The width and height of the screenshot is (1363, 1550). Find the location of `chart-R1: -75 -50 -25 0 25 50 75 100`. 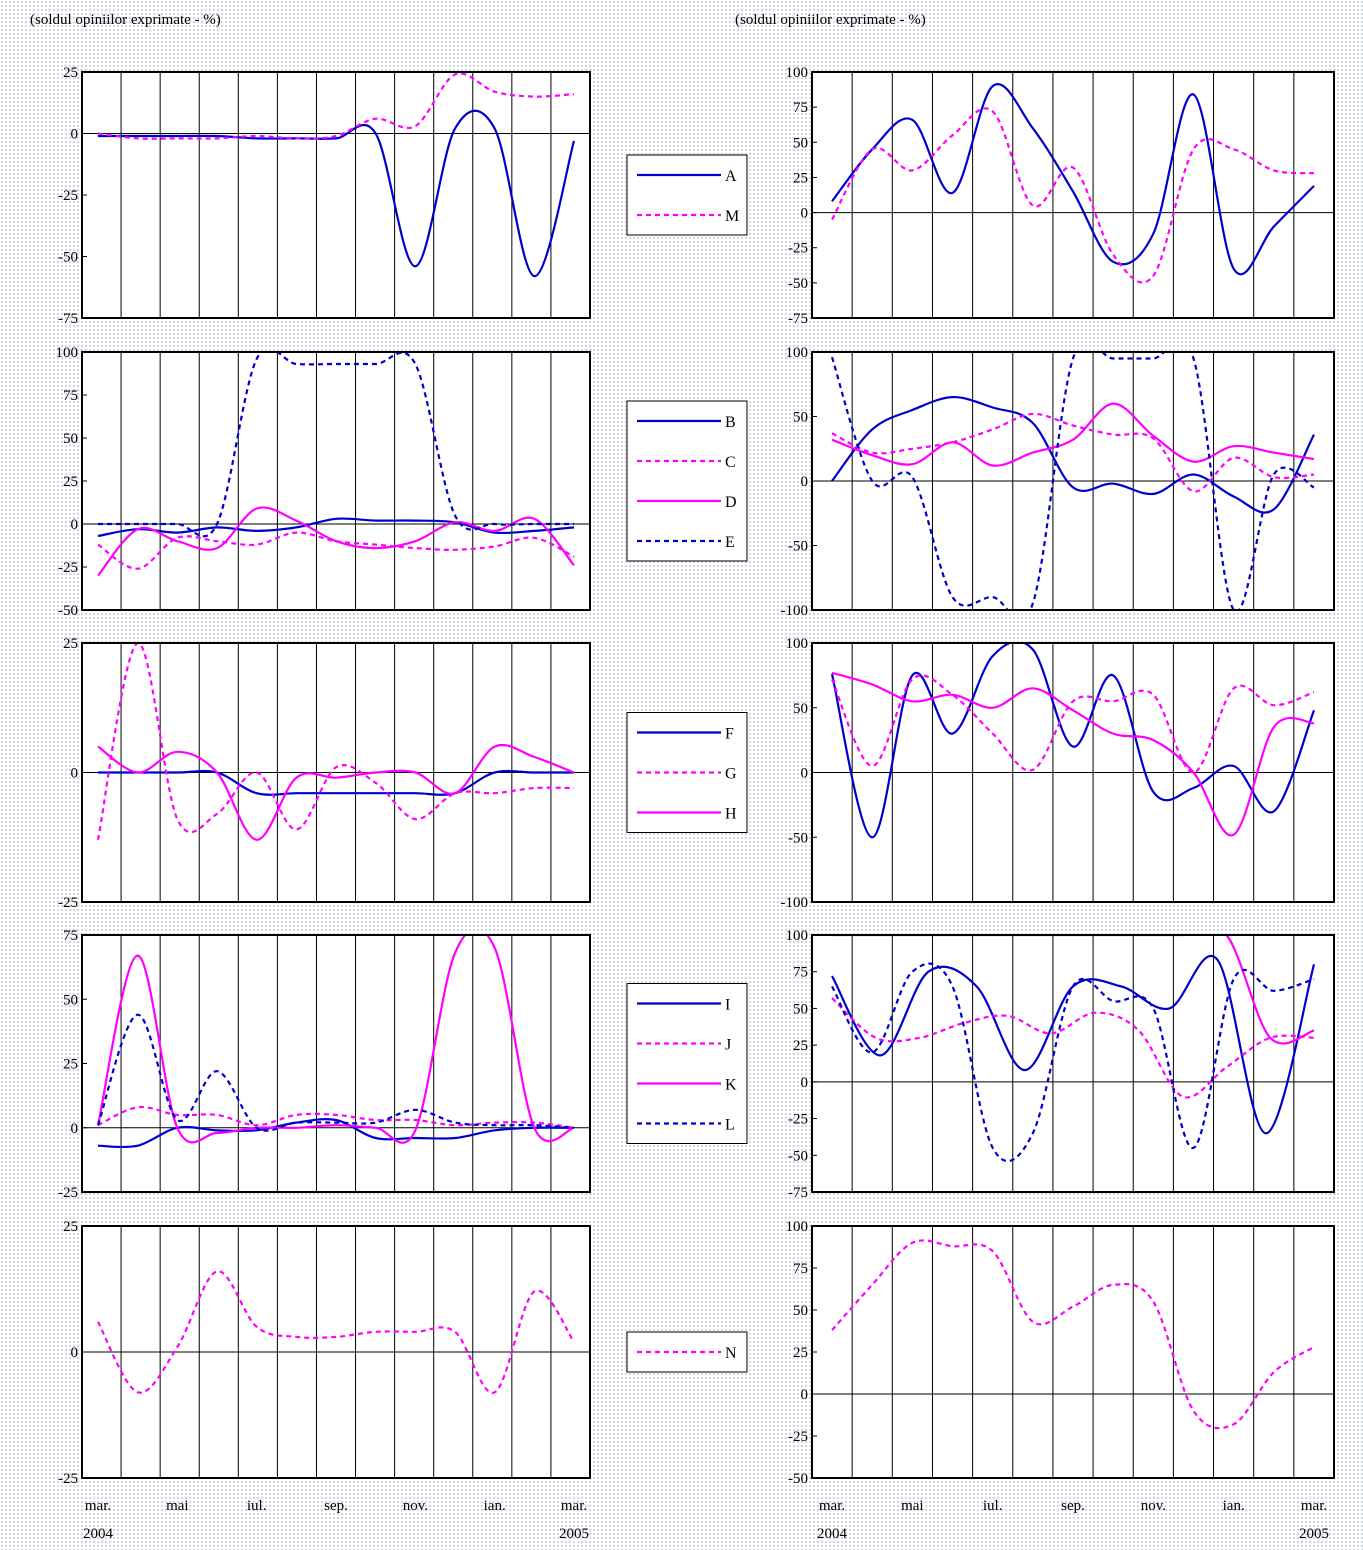

chart-R1: -75 -50 -25 0 25 50 75 100 is located at coordinates (1060, 196).